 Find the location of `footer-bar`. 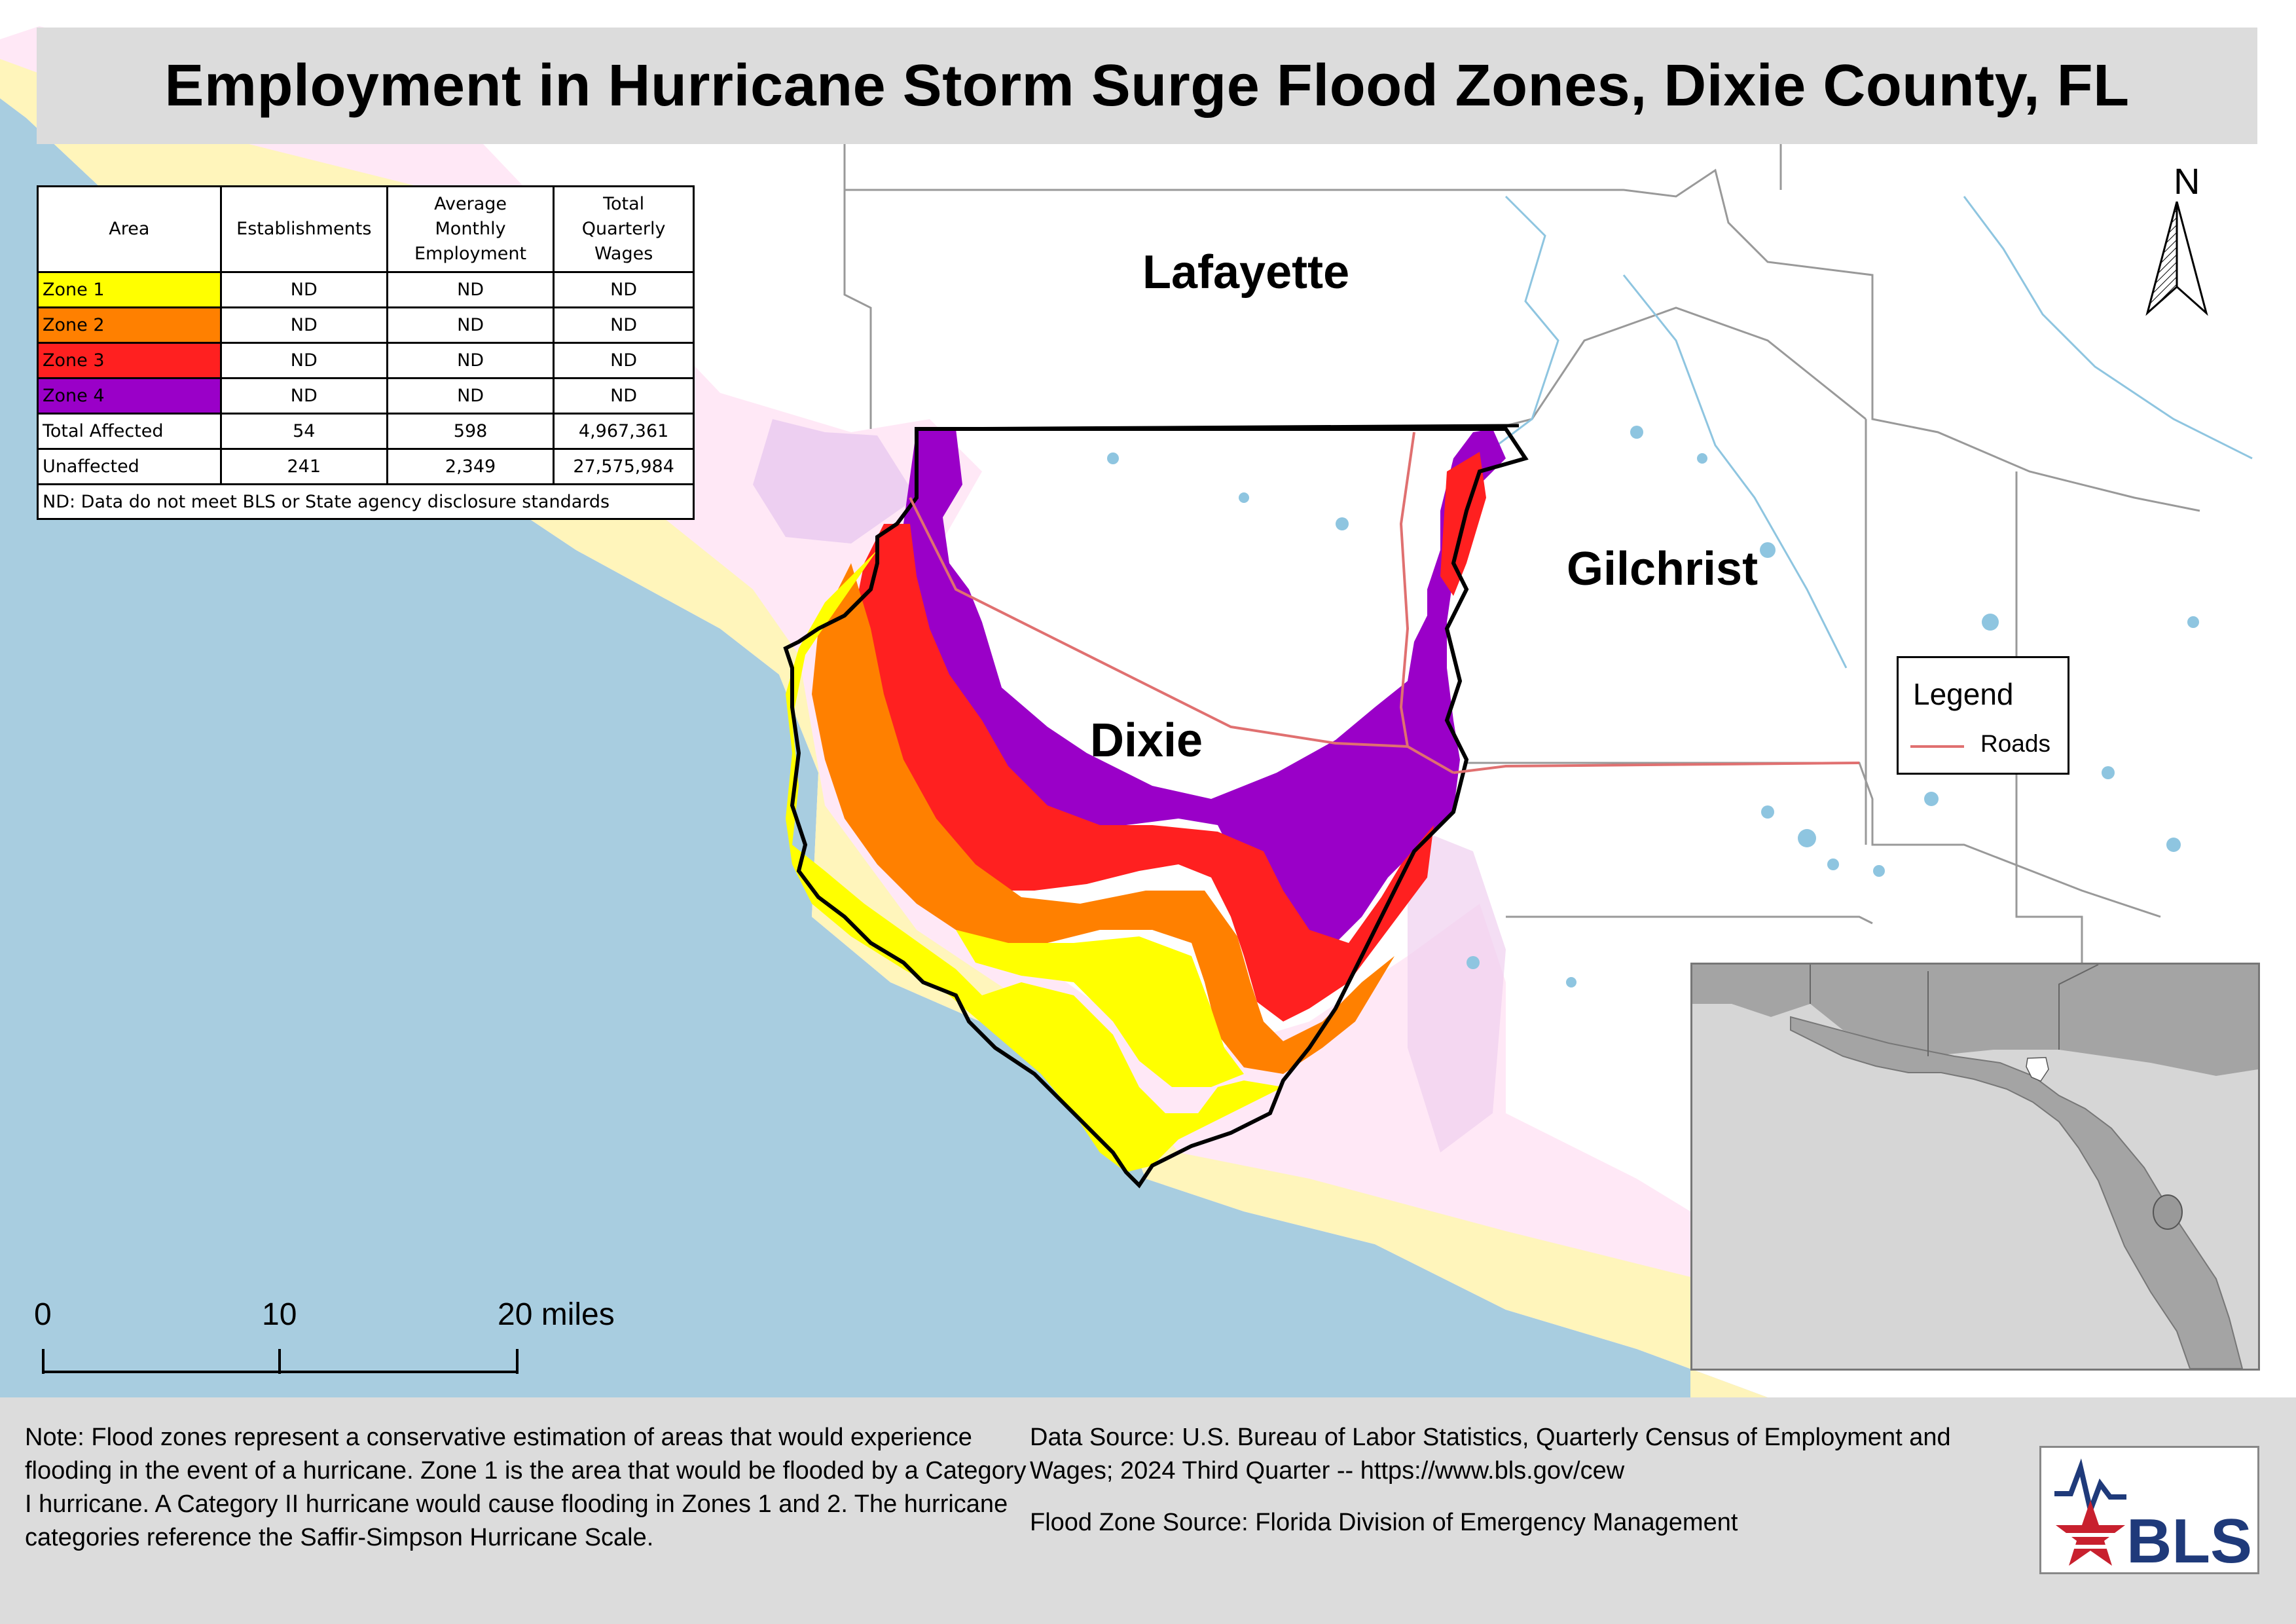

footer-bar is located at coordinates (1148, 1510).